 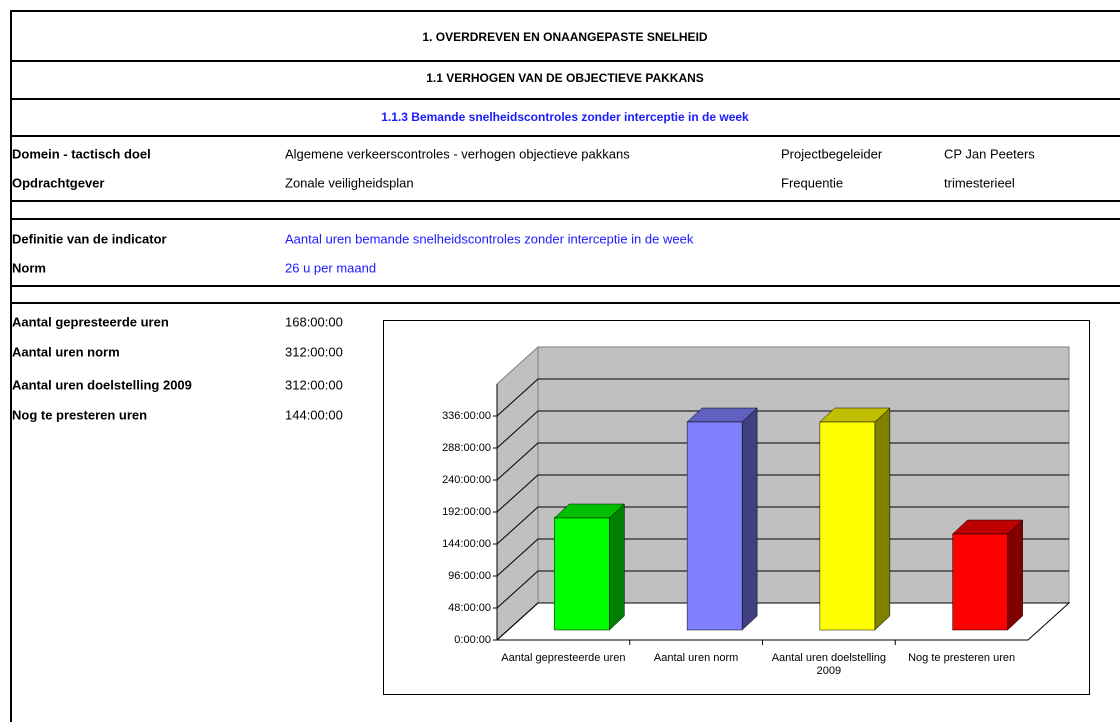 I want to click on value: 168:00:00, so click(x=314, y=322).